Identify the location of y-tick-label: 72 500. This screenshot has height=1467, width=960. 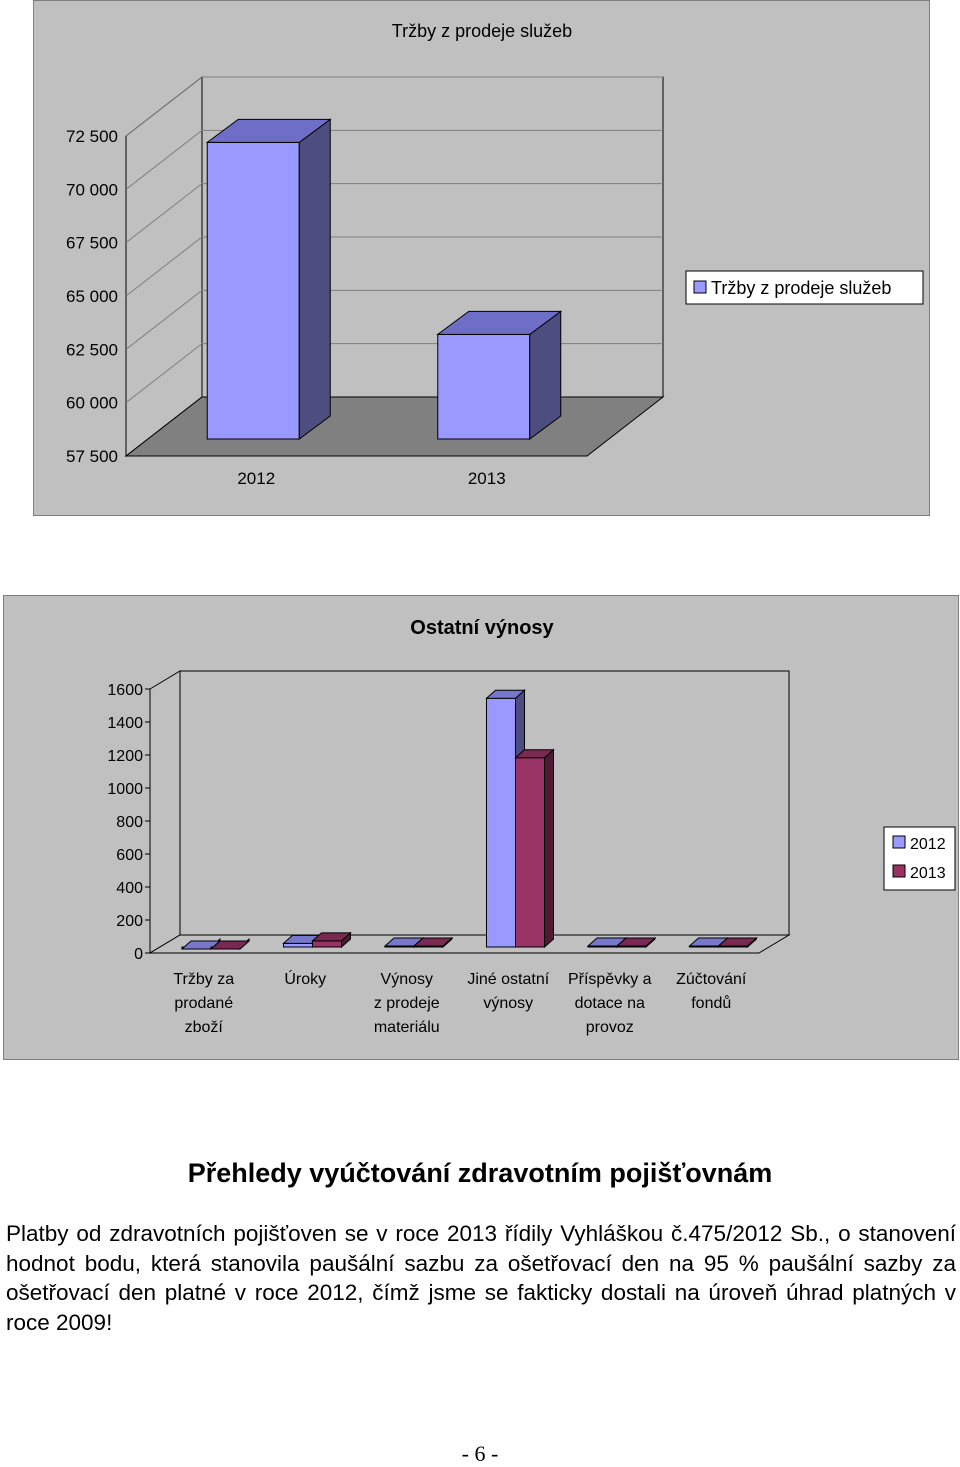
(92, 136).